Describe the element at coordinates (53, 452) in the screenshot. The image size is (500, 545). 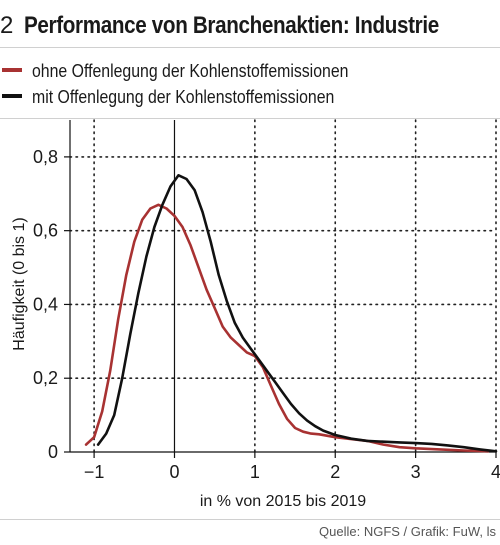
I see `y-tick-label: 0` at that location.